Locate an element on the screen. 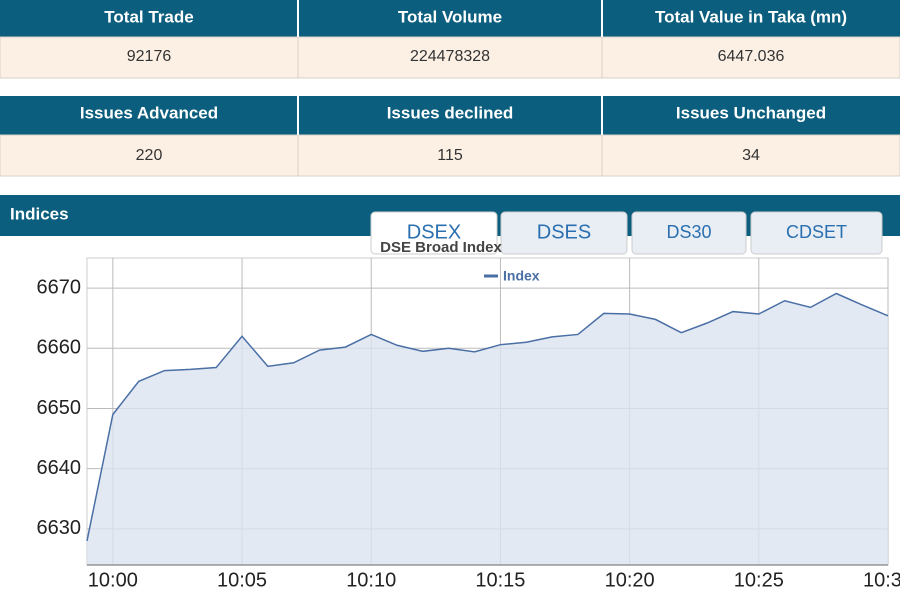 This screenshot has width=900, height=605. x-tick-label: 10:25 is located at coordinates (759, 580).